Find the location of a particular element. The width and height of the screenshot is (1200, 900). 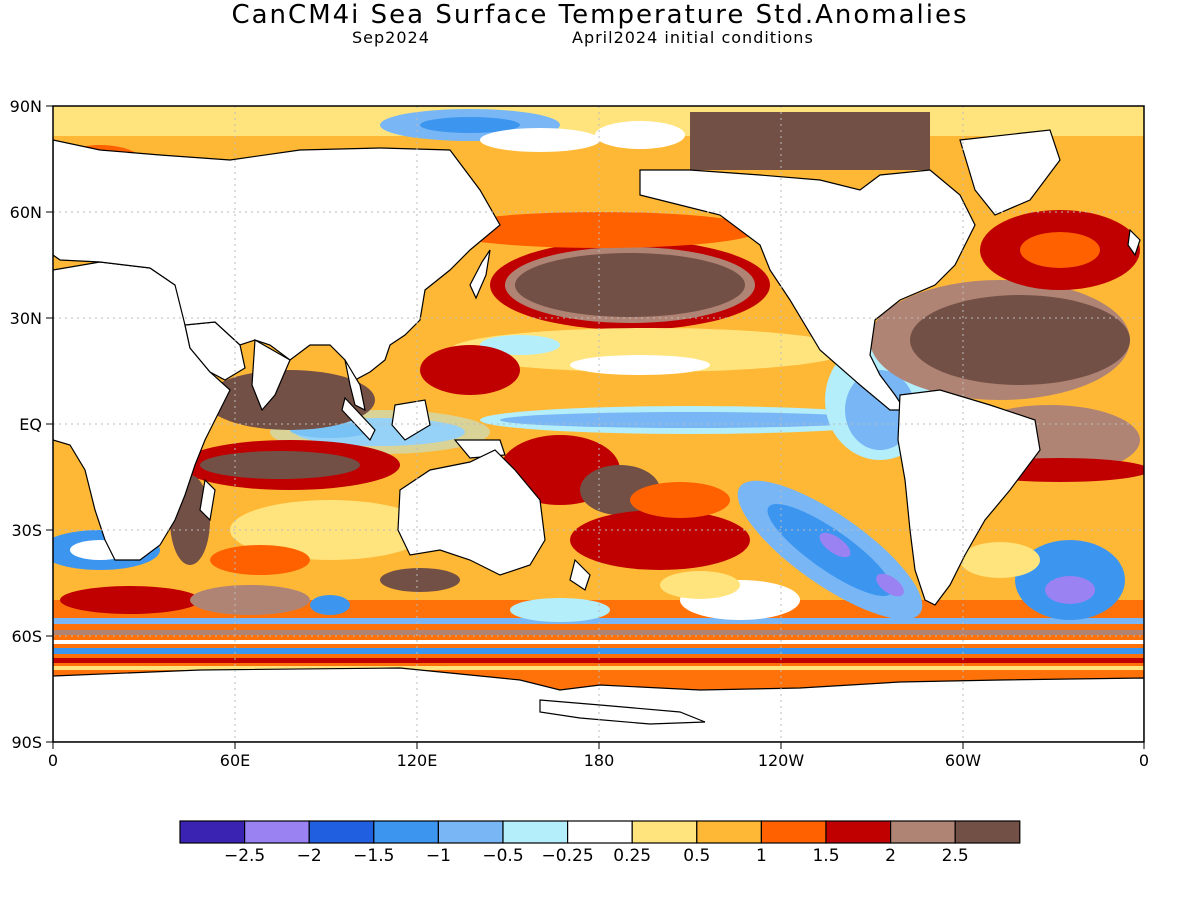

south-america is located at coordinates (969, 497).